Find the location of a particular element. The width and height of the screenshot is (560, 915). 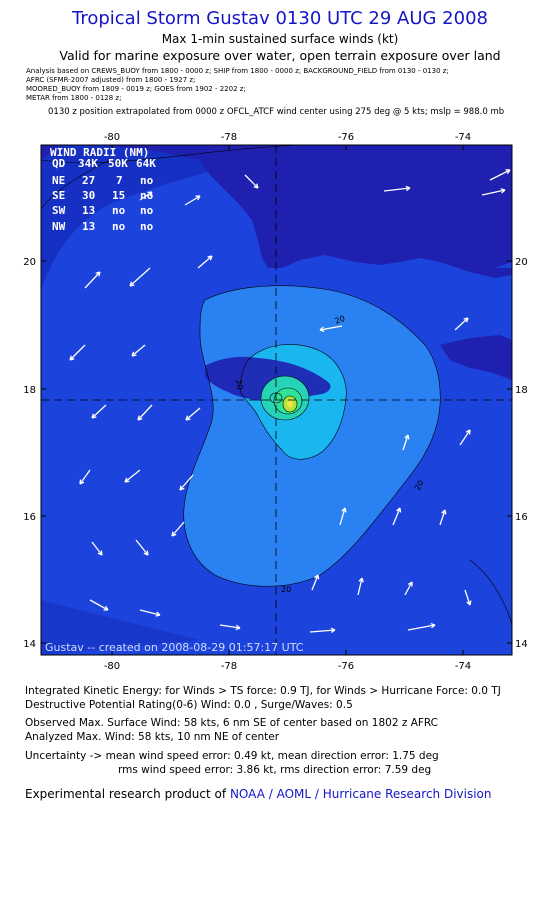

lon-tick-label: -76 is located at coordinates (346, 137).